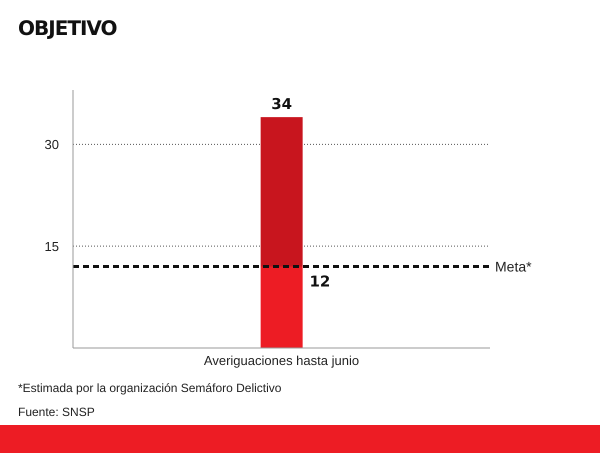  What do you see at coordinates (150, 388) in the screenshot?
I see `text: *Estimada por la organización Semáforo Delictivo` at bounding box center [150, 388].